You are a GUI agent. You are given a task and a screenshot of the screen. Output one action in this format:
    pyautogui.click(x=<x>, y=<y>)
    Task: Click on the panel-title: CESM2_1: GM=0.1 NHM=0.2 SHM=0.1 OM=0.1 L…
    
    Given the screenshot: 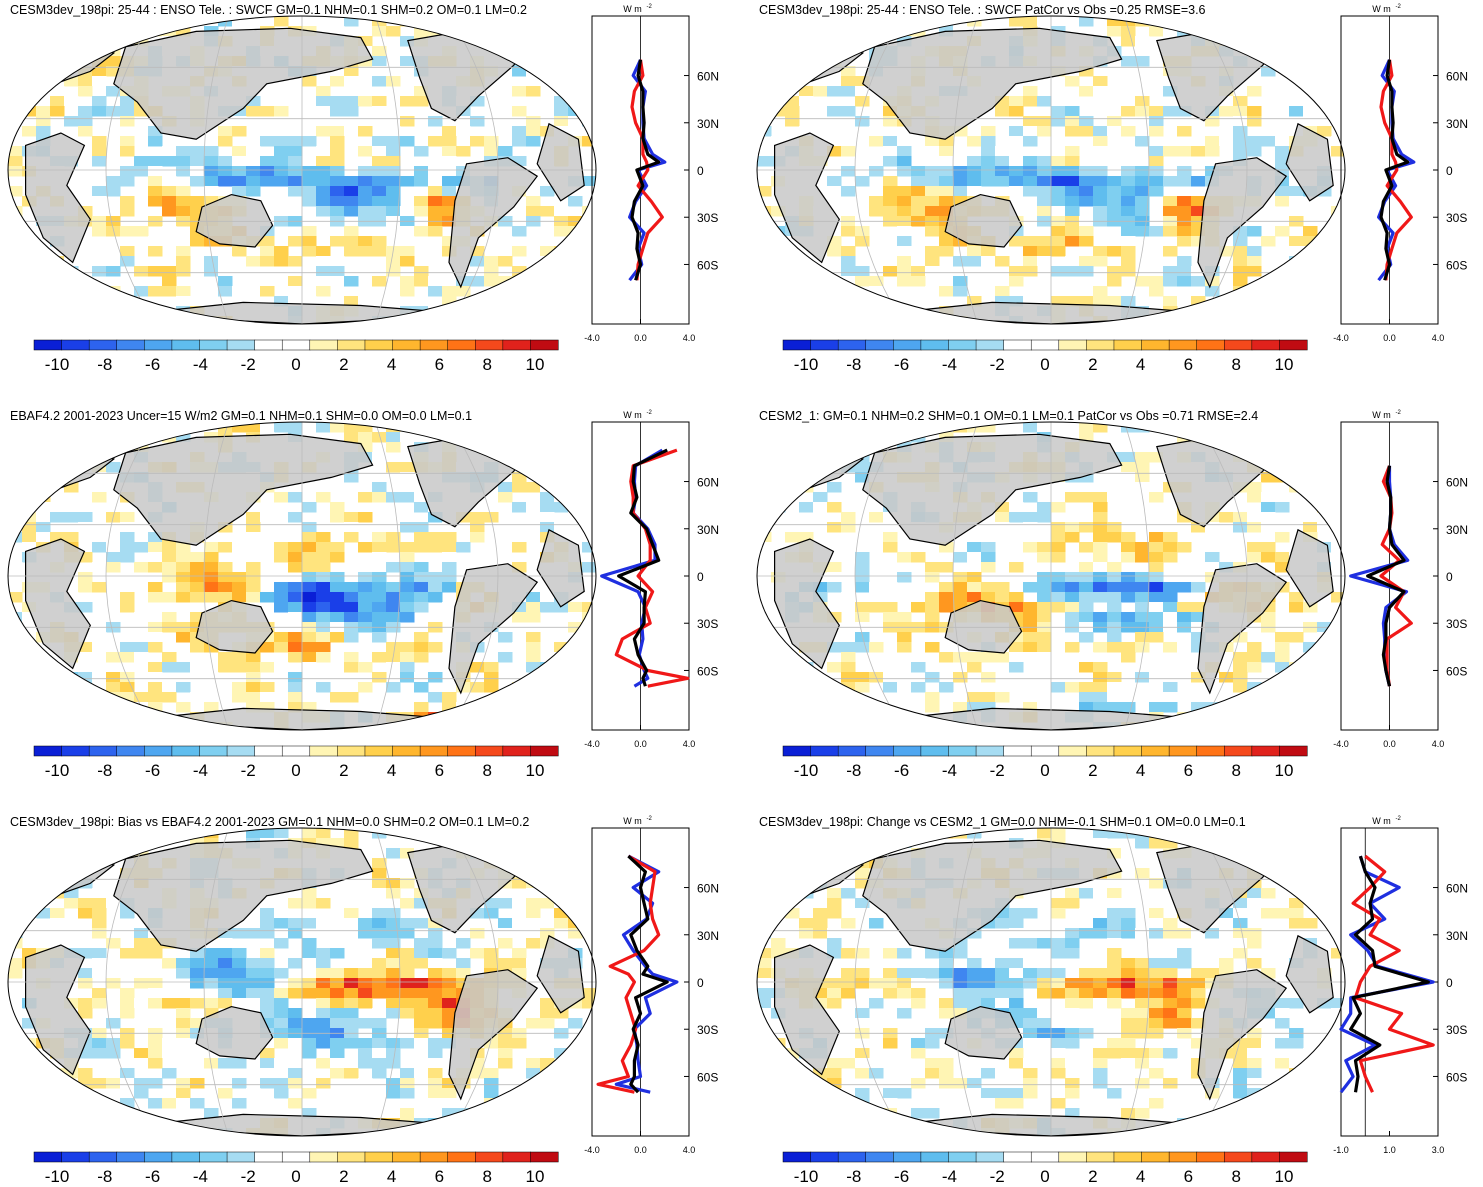 What is the action you would take?
    pyautogui.click(x=1008, y=416)
    